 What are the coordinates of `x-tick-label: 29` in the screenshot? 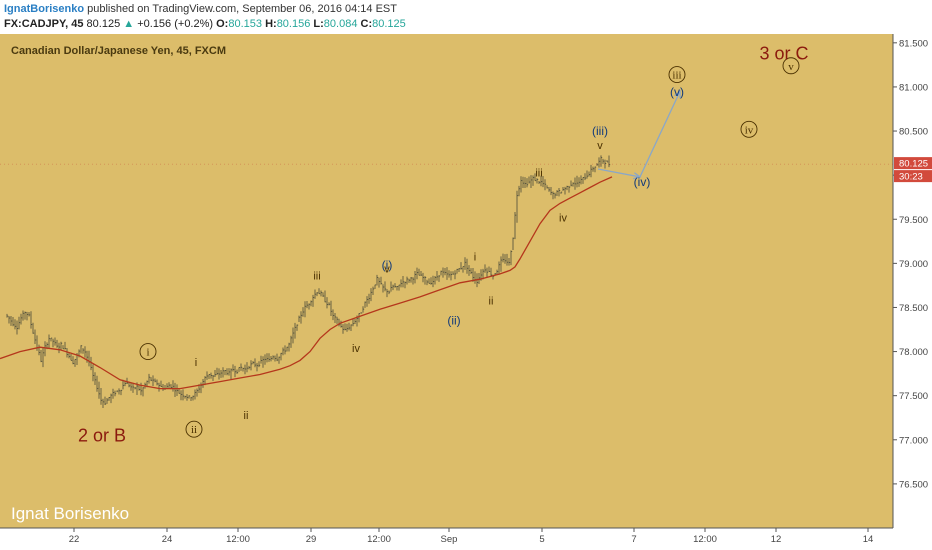 It's located at (311, 539).